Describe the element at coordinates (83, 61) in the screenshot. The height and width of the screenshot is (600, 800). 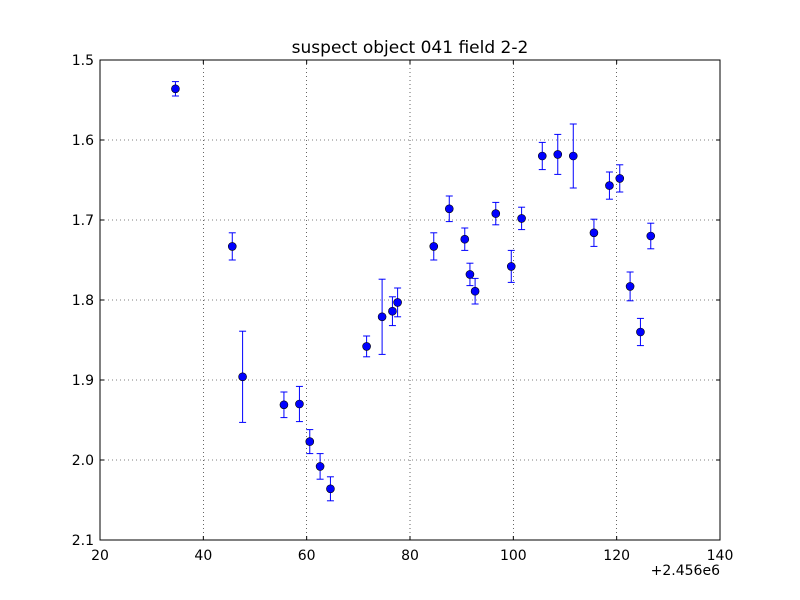
I see `y-tick-label: 1.5` at that location.